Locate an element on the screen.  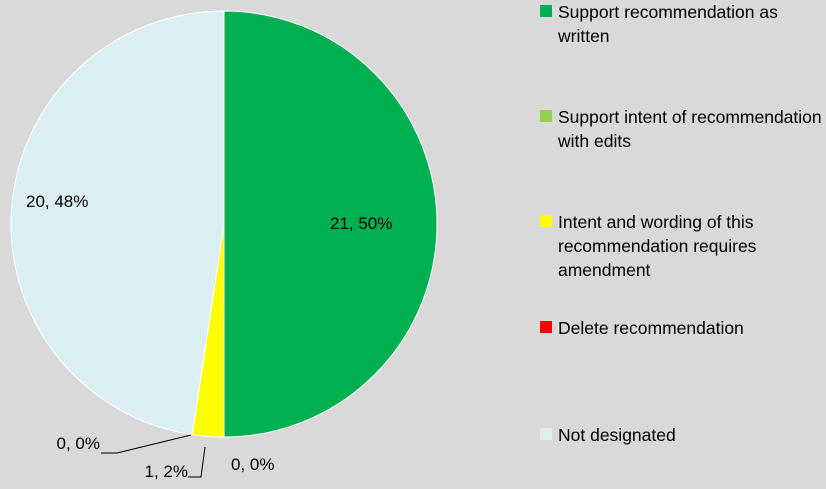
legend-label: Support recommendation as written is located at coordinates (668, 24).